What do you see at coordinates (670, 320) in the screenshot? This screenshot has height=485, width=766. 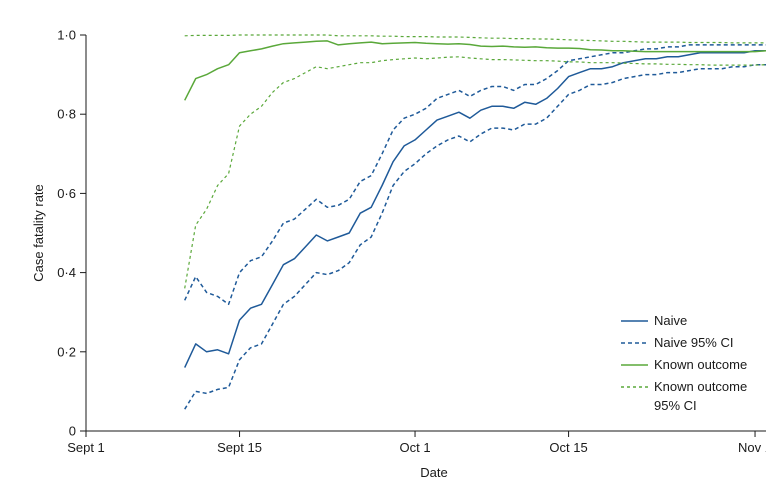 I see `legend-label: Naive` at bounding box center [670, 320].